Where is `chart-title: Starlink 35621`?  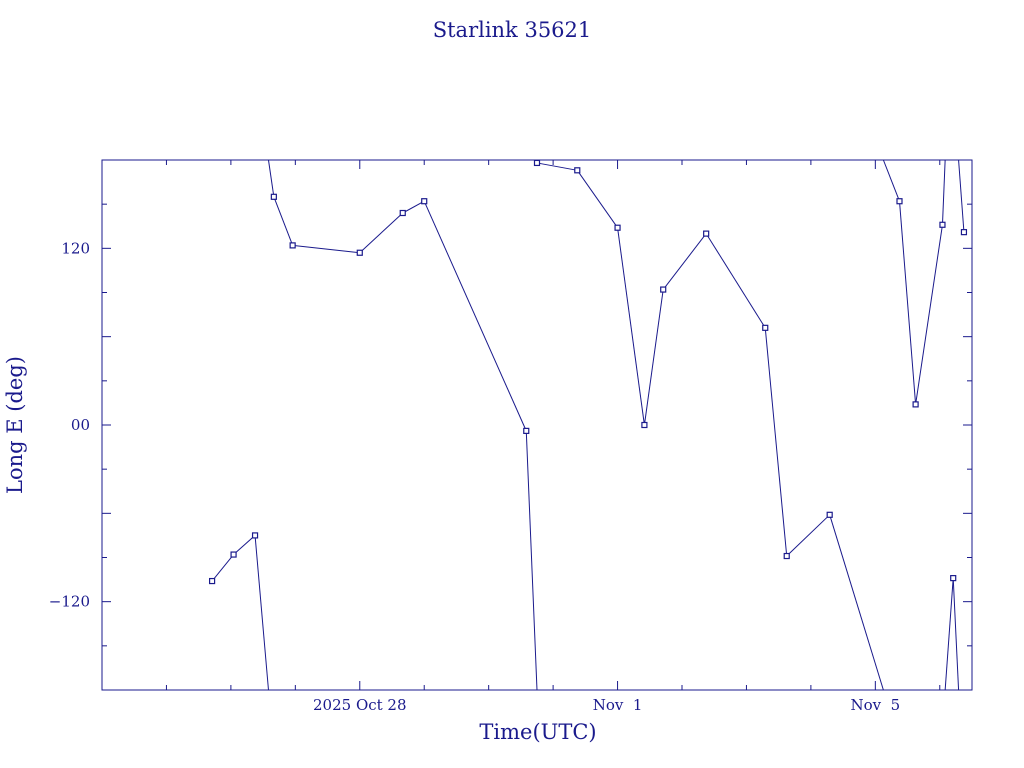 chart-title: Starlink 35621 is located at coordinates (512, 30).